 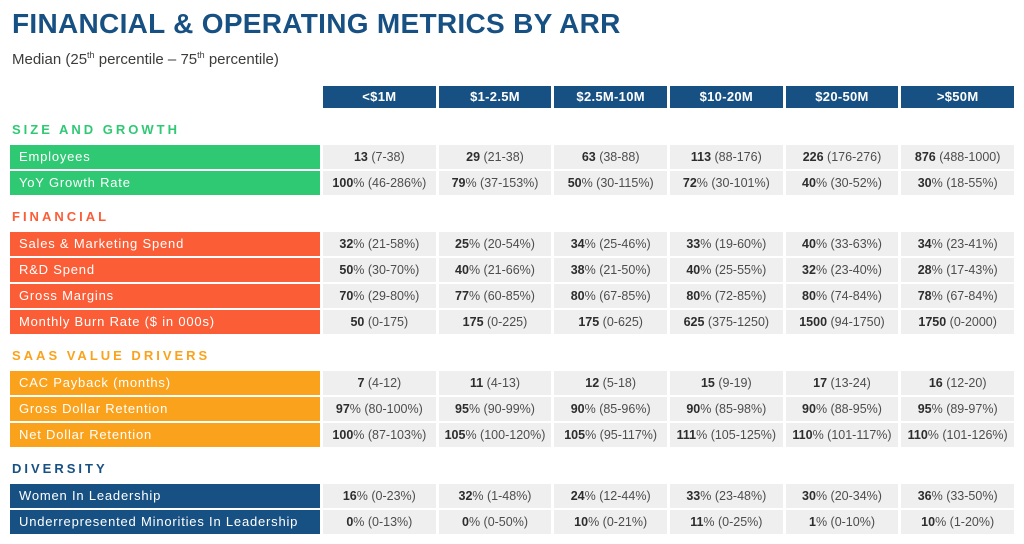 What do you see at coordinates (957, 244) in the screenshot?
I see `metric-cell: 34% (23-41%)` at bounding box center [957, 244].